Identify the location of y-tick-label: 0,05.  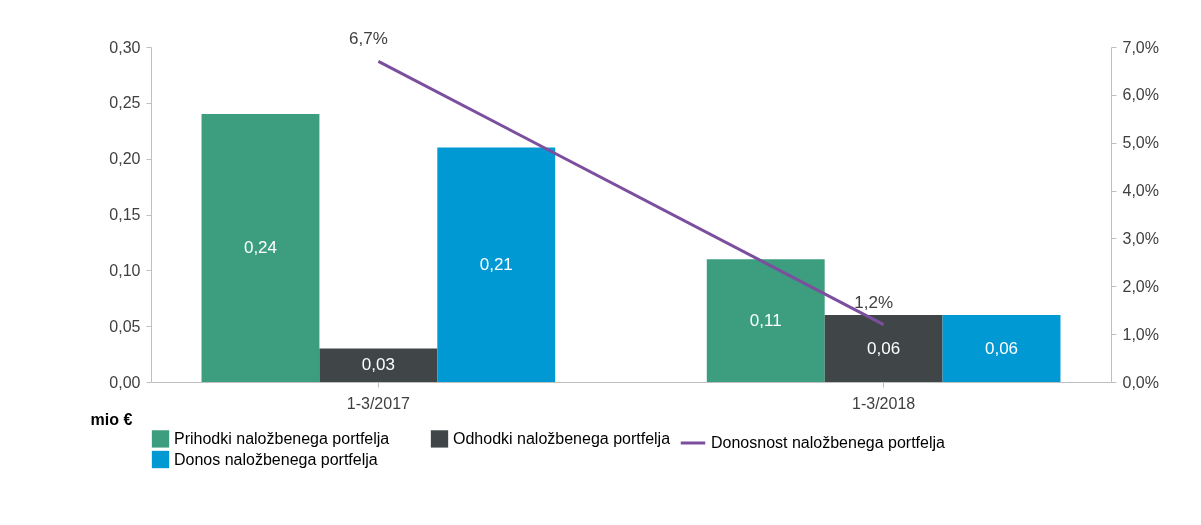
(125, 326).